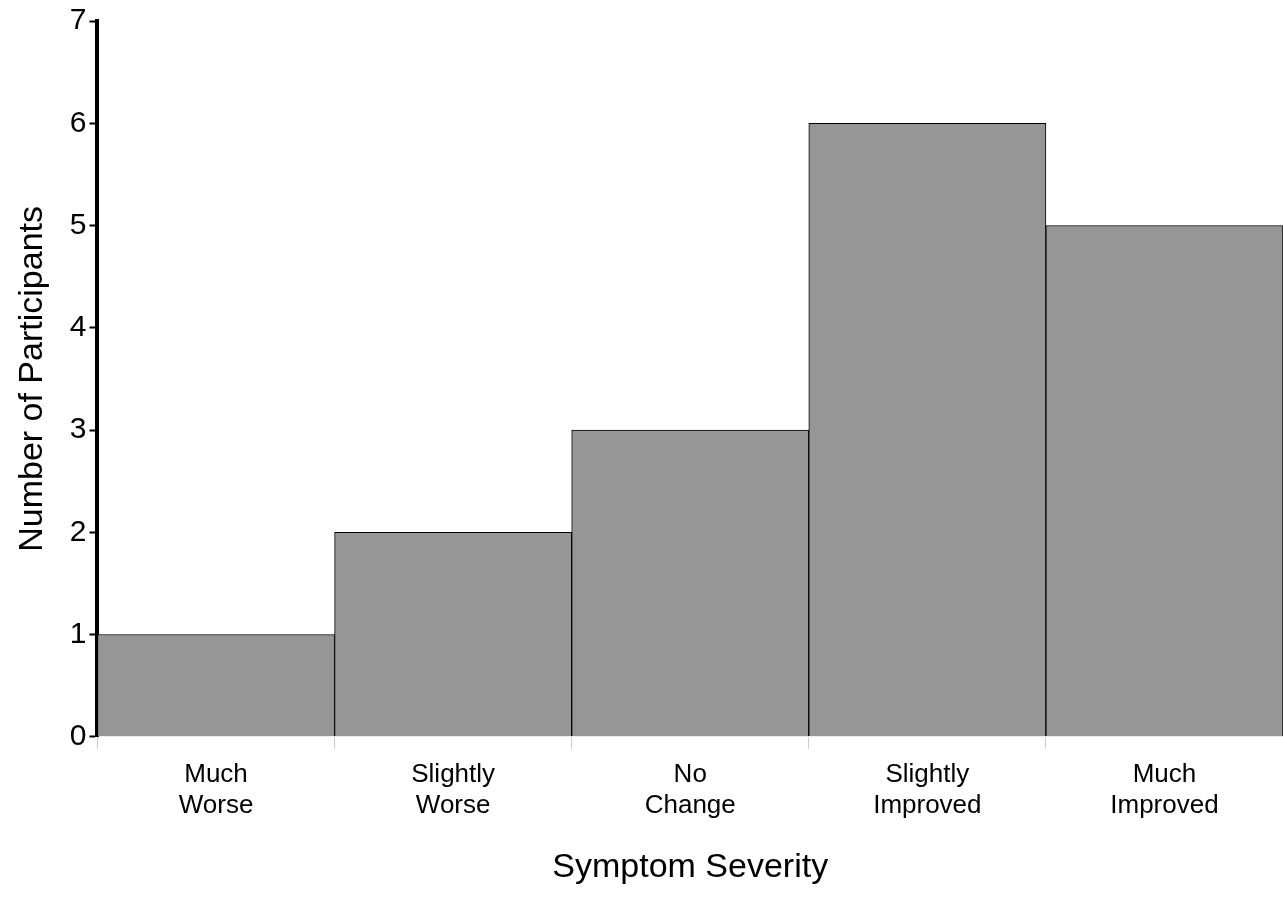  Describe the element at coordinates (78, 19) in the screenshot. I see `y-tick-label: 7` at that location.